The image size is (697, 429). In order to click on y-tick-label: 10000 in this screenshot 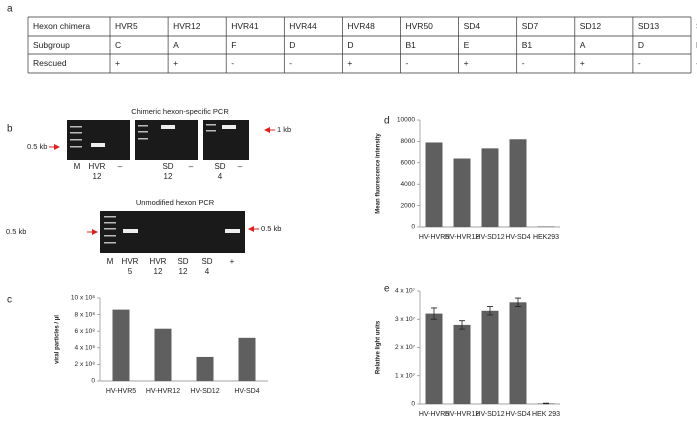, I will do `click(406, 120)`.